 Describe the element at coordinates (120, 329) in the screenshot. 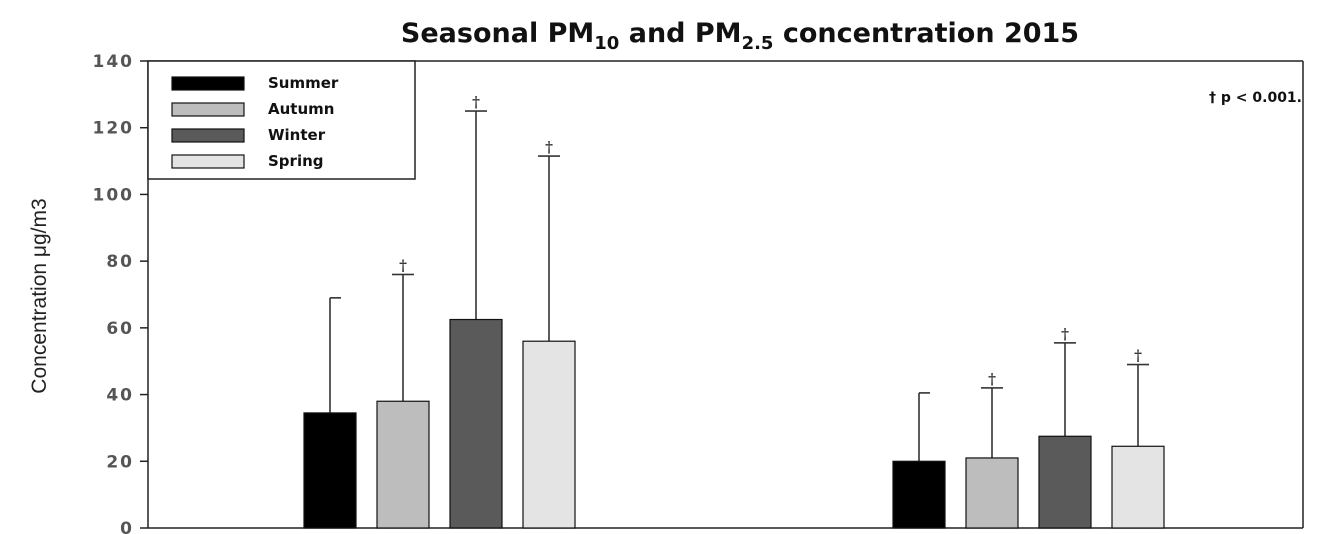

I see `y-tick-label: 60` at that location.